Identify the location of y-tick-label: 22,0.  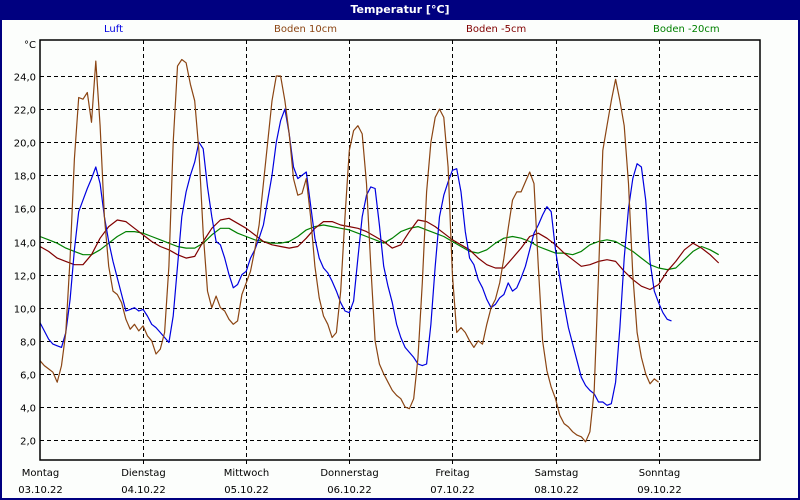
(25, 111).